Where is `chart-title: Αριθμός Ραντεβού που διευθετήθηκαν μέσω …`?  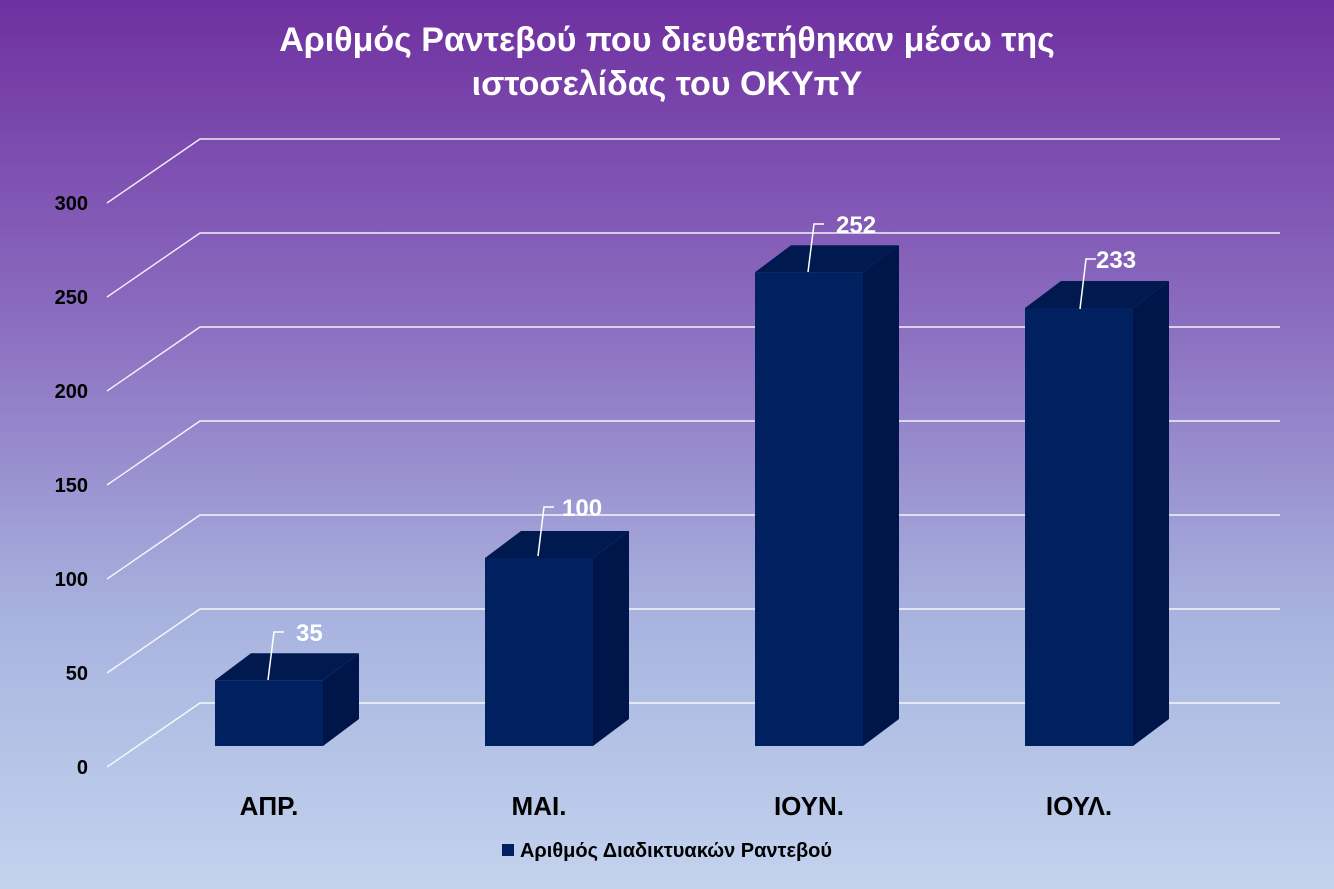 chart-title: Αριθμός Ραντεβού που διευθετήθηκαν μέσω … is located at coordinates (667, 62).